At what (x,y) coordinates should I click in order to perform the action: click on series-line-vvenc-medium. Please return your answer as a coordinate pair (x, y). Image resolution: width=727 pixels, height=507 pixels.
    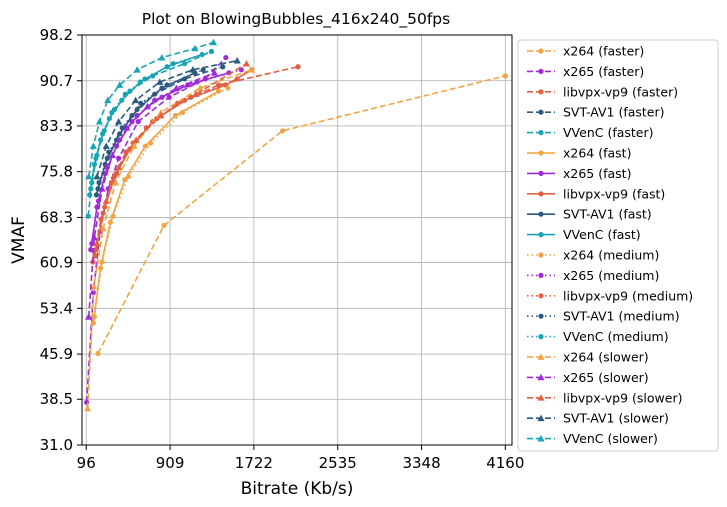
    Looking at the image, I should click on (150, 119).